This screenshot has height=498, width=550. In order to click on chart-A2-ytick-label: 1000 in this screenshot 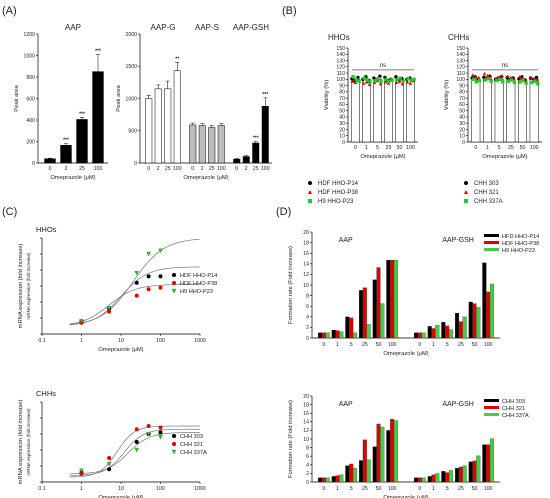, I will do `click(131, 99)`.